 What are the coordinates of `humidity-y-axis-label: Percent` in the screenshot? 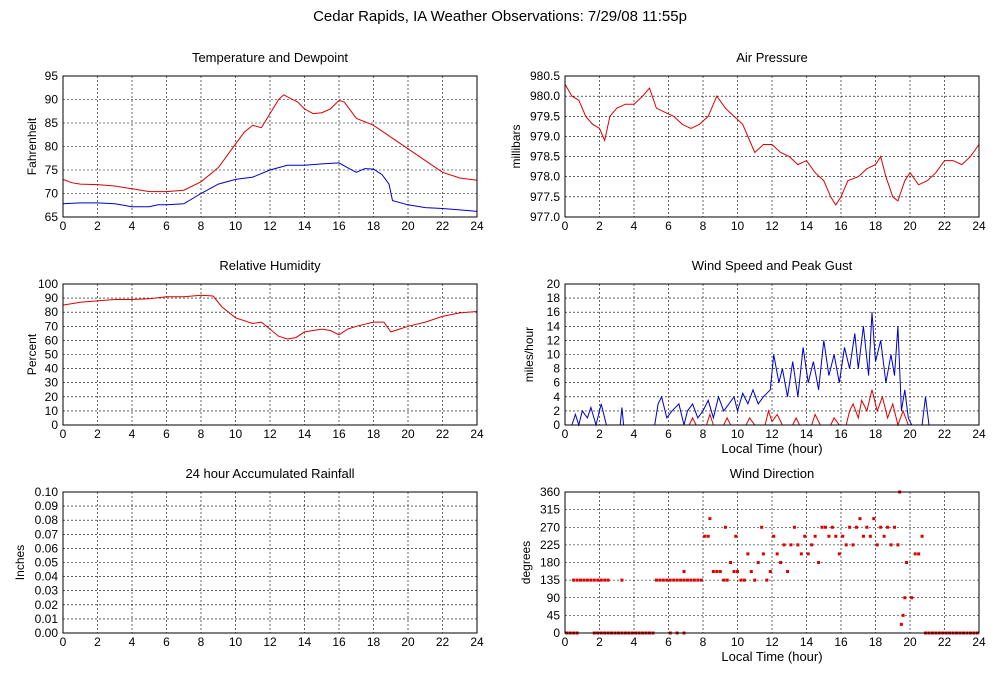 It's located at (32, 354).